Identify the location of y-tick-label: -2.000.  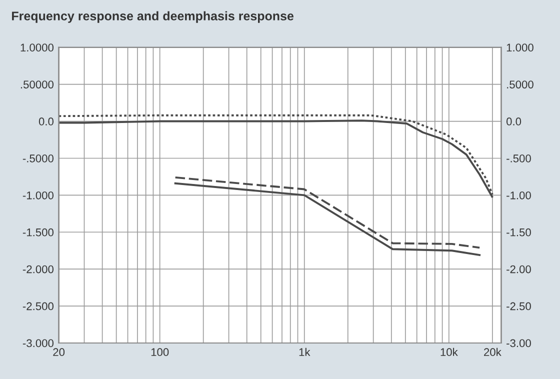
(38, 269).